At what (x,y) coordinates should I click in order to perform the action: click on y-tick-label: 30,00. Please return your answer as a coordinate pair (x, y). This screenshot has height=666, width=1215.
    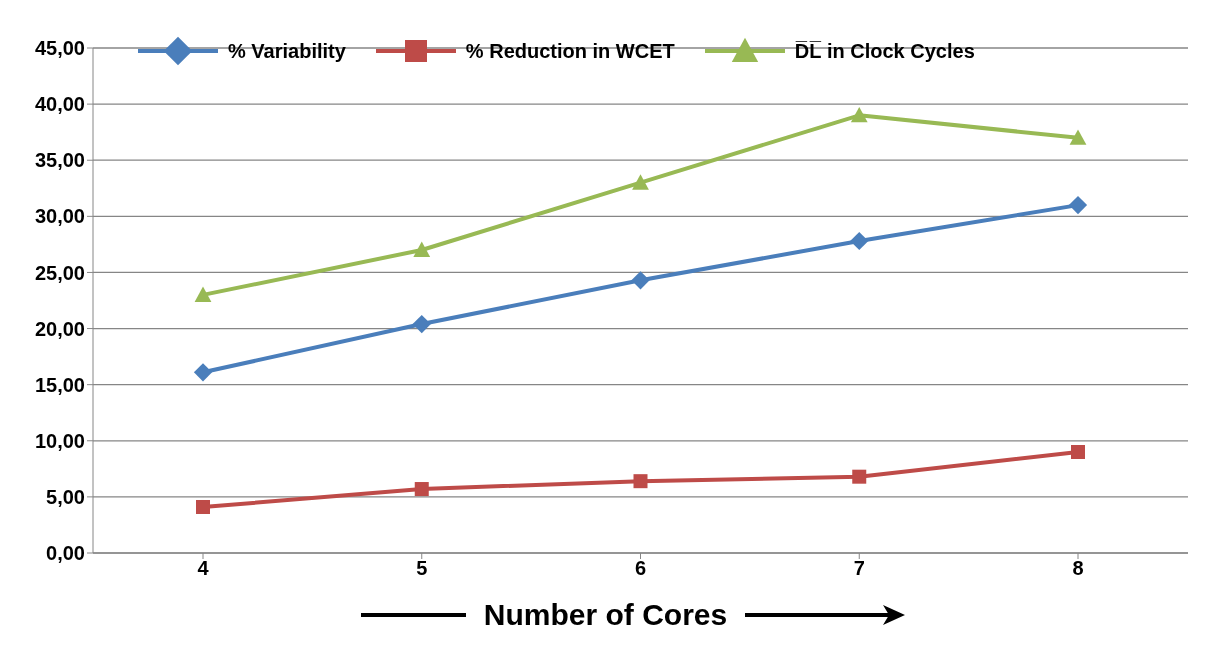
    Looking at the image, I should click on (59, 216).